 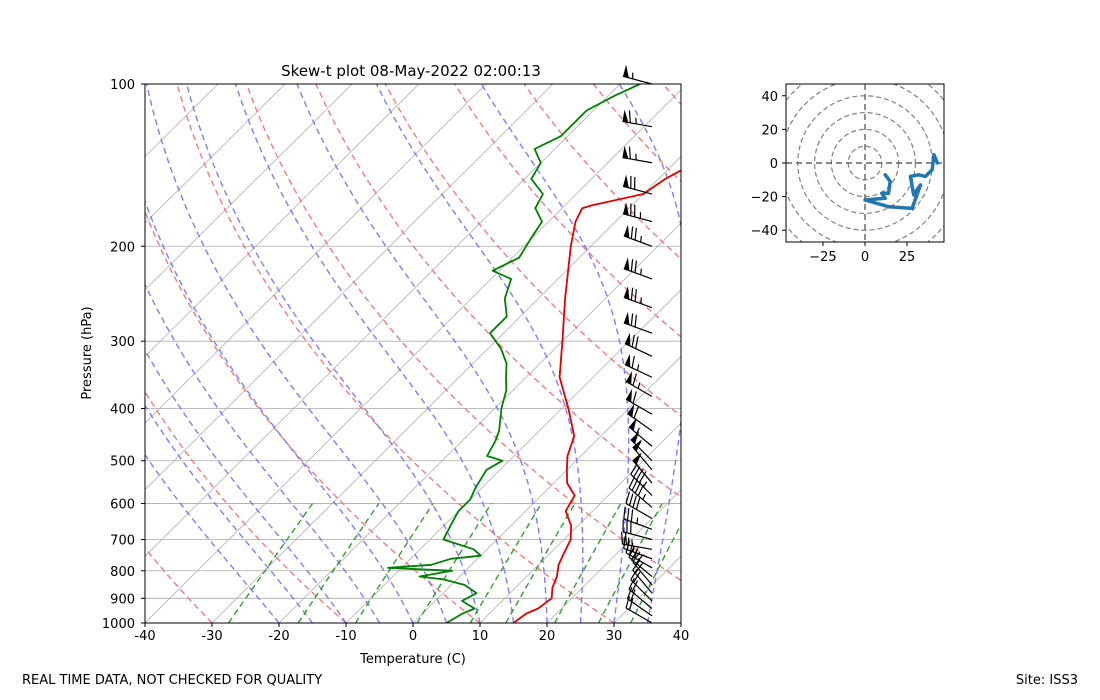 I want to click on hodograph-y-tick-label: 0, so click(x=774, y=164).